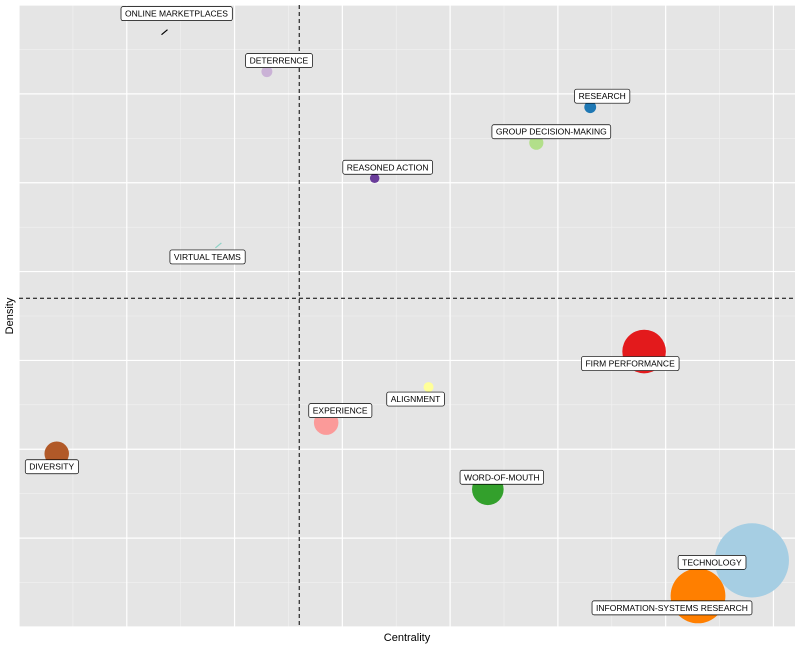 The image size is (800, 650). I want to click on point-online-marketplaces, so click(164, 32).